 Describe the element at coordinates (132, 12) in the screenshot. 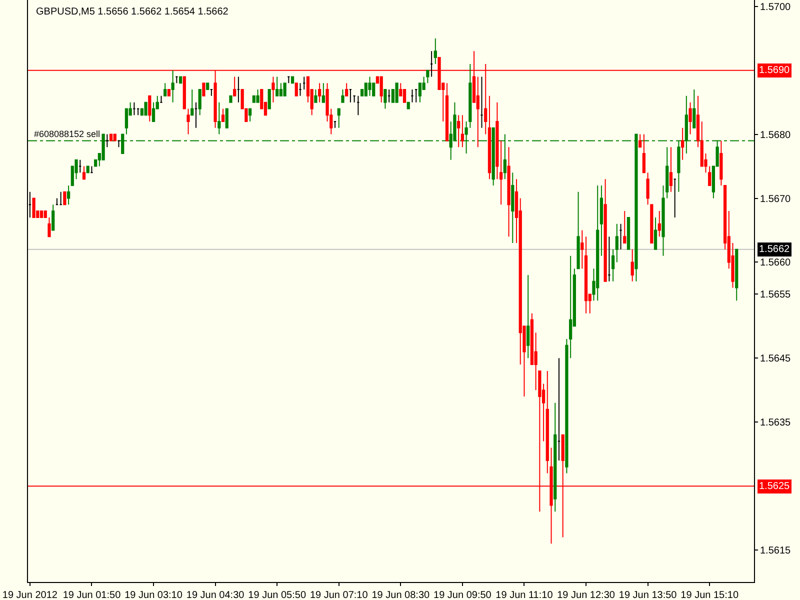

I see `text: GBPUSD,M5 1.5656 1.5662 1.5654 1.5662` at that location.